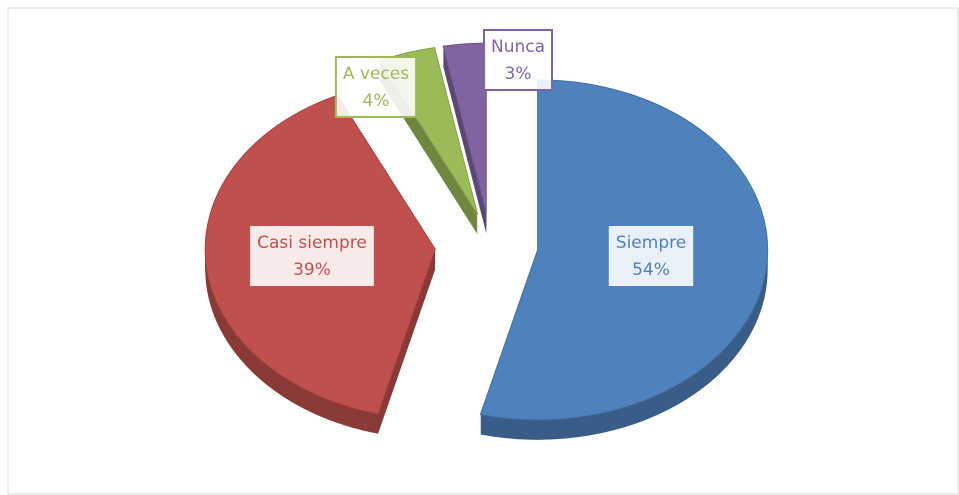 The height and width of the screenshot is (495, 959). What do you see at coordinates (312, 270) in the screenshot?
I see `data-label-value: 39%` at bounding box center [312, 270].